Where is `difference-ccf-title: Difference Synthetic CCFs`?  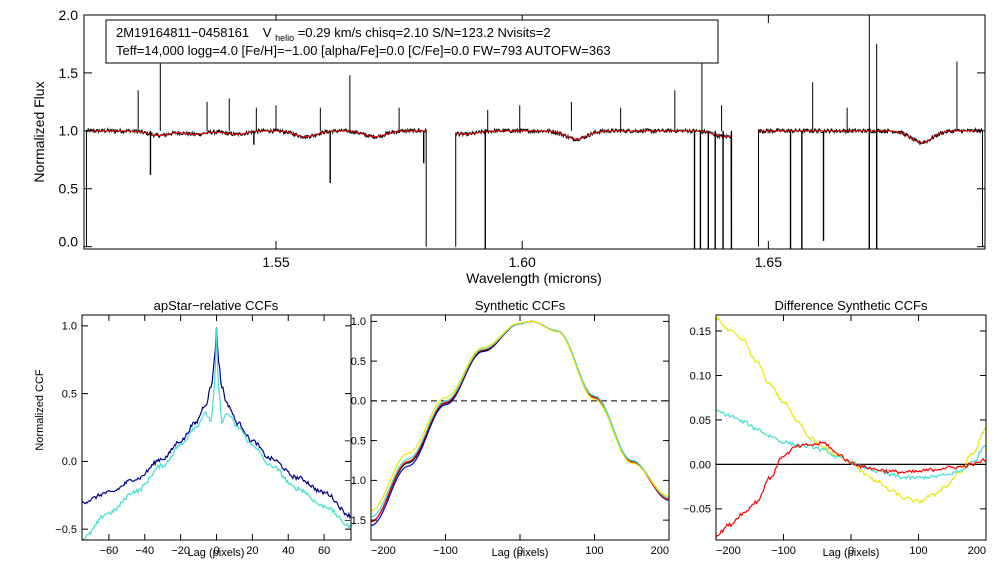 difference-ccf-title: Difference Synthetic CCFs is located at coordinates (851, 305).